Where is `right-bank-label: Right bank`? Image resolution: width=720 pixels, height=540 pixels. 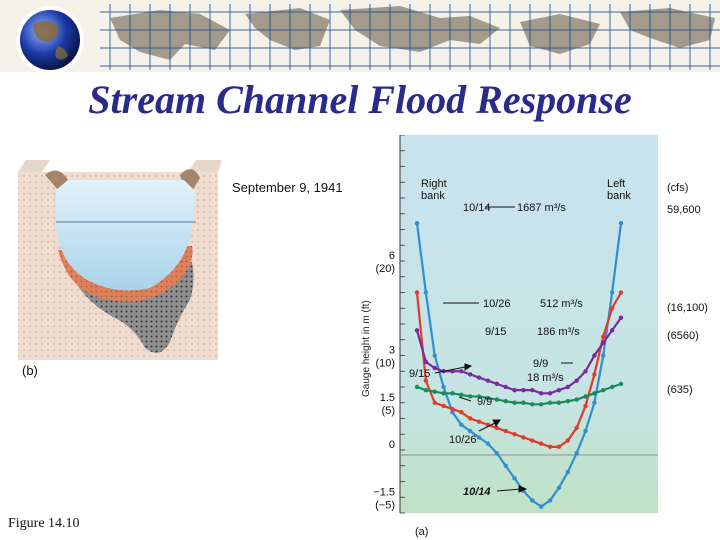
right-bank-label: Right bank is located at coordinates (434, 190).